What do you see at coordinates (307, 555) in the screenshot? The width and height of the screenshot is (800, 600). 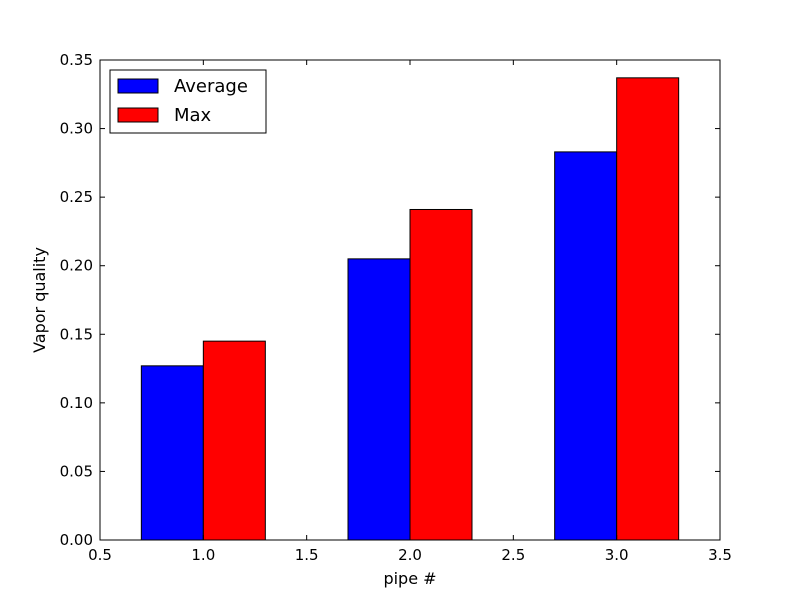 I see `x-tick-label: 1.5` at bounding box center [307, 555].